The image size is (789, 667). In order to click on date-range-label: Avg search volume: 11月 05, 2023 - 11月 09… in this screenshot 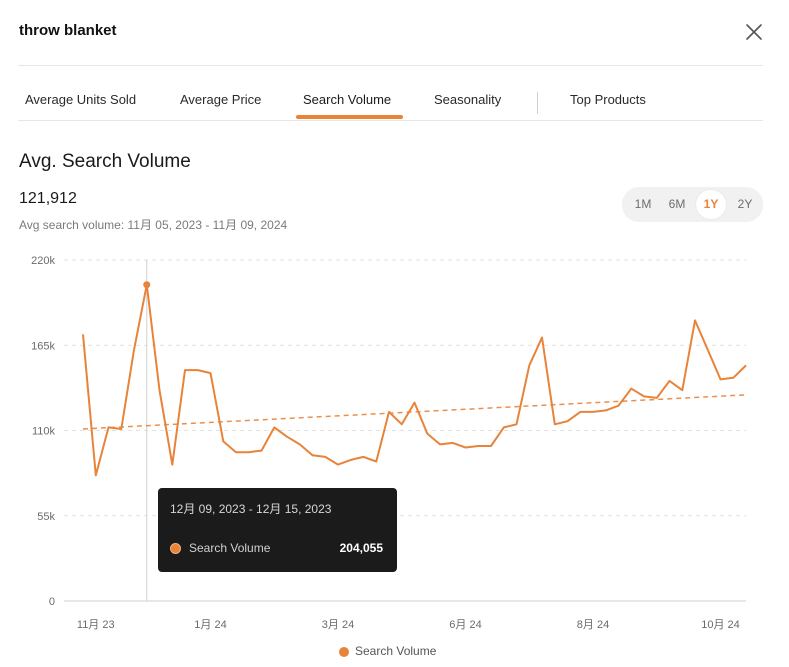, I will do `click(153, 225)`.